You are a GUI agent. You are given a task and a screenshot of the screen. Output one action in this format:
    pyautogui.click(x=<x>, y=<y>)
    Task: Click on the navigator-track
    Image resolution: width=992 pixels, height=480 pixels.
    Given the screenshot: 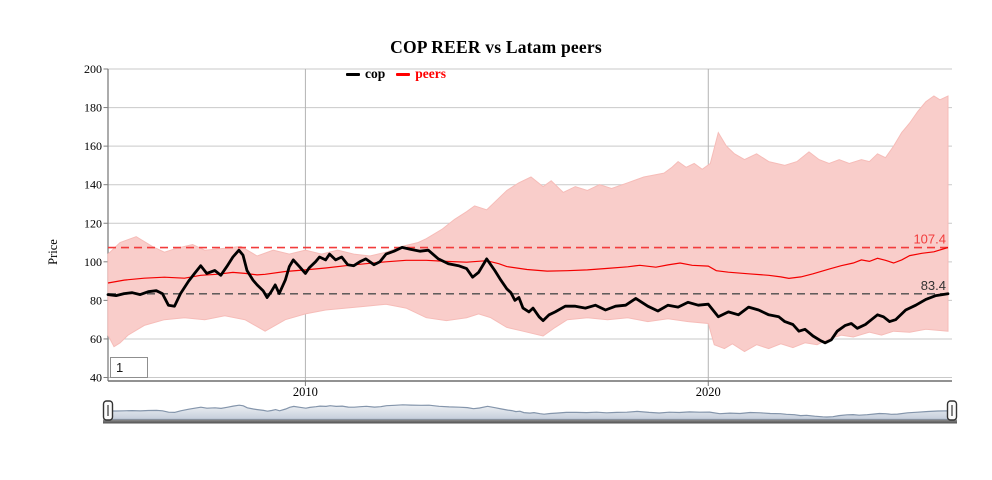 What is the action you would take?
    pyautogui.click(x=530, y=421)
    